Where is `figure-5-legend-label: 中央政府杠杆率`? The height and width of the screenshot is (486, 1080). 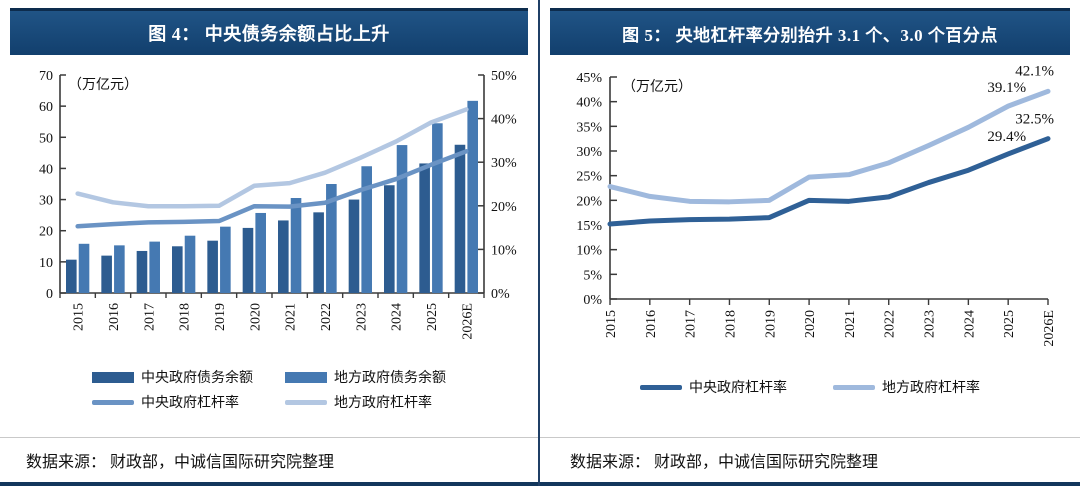 figure-5-legend-label: 中央政府杠杆率 is located at coordinates (738, 388).